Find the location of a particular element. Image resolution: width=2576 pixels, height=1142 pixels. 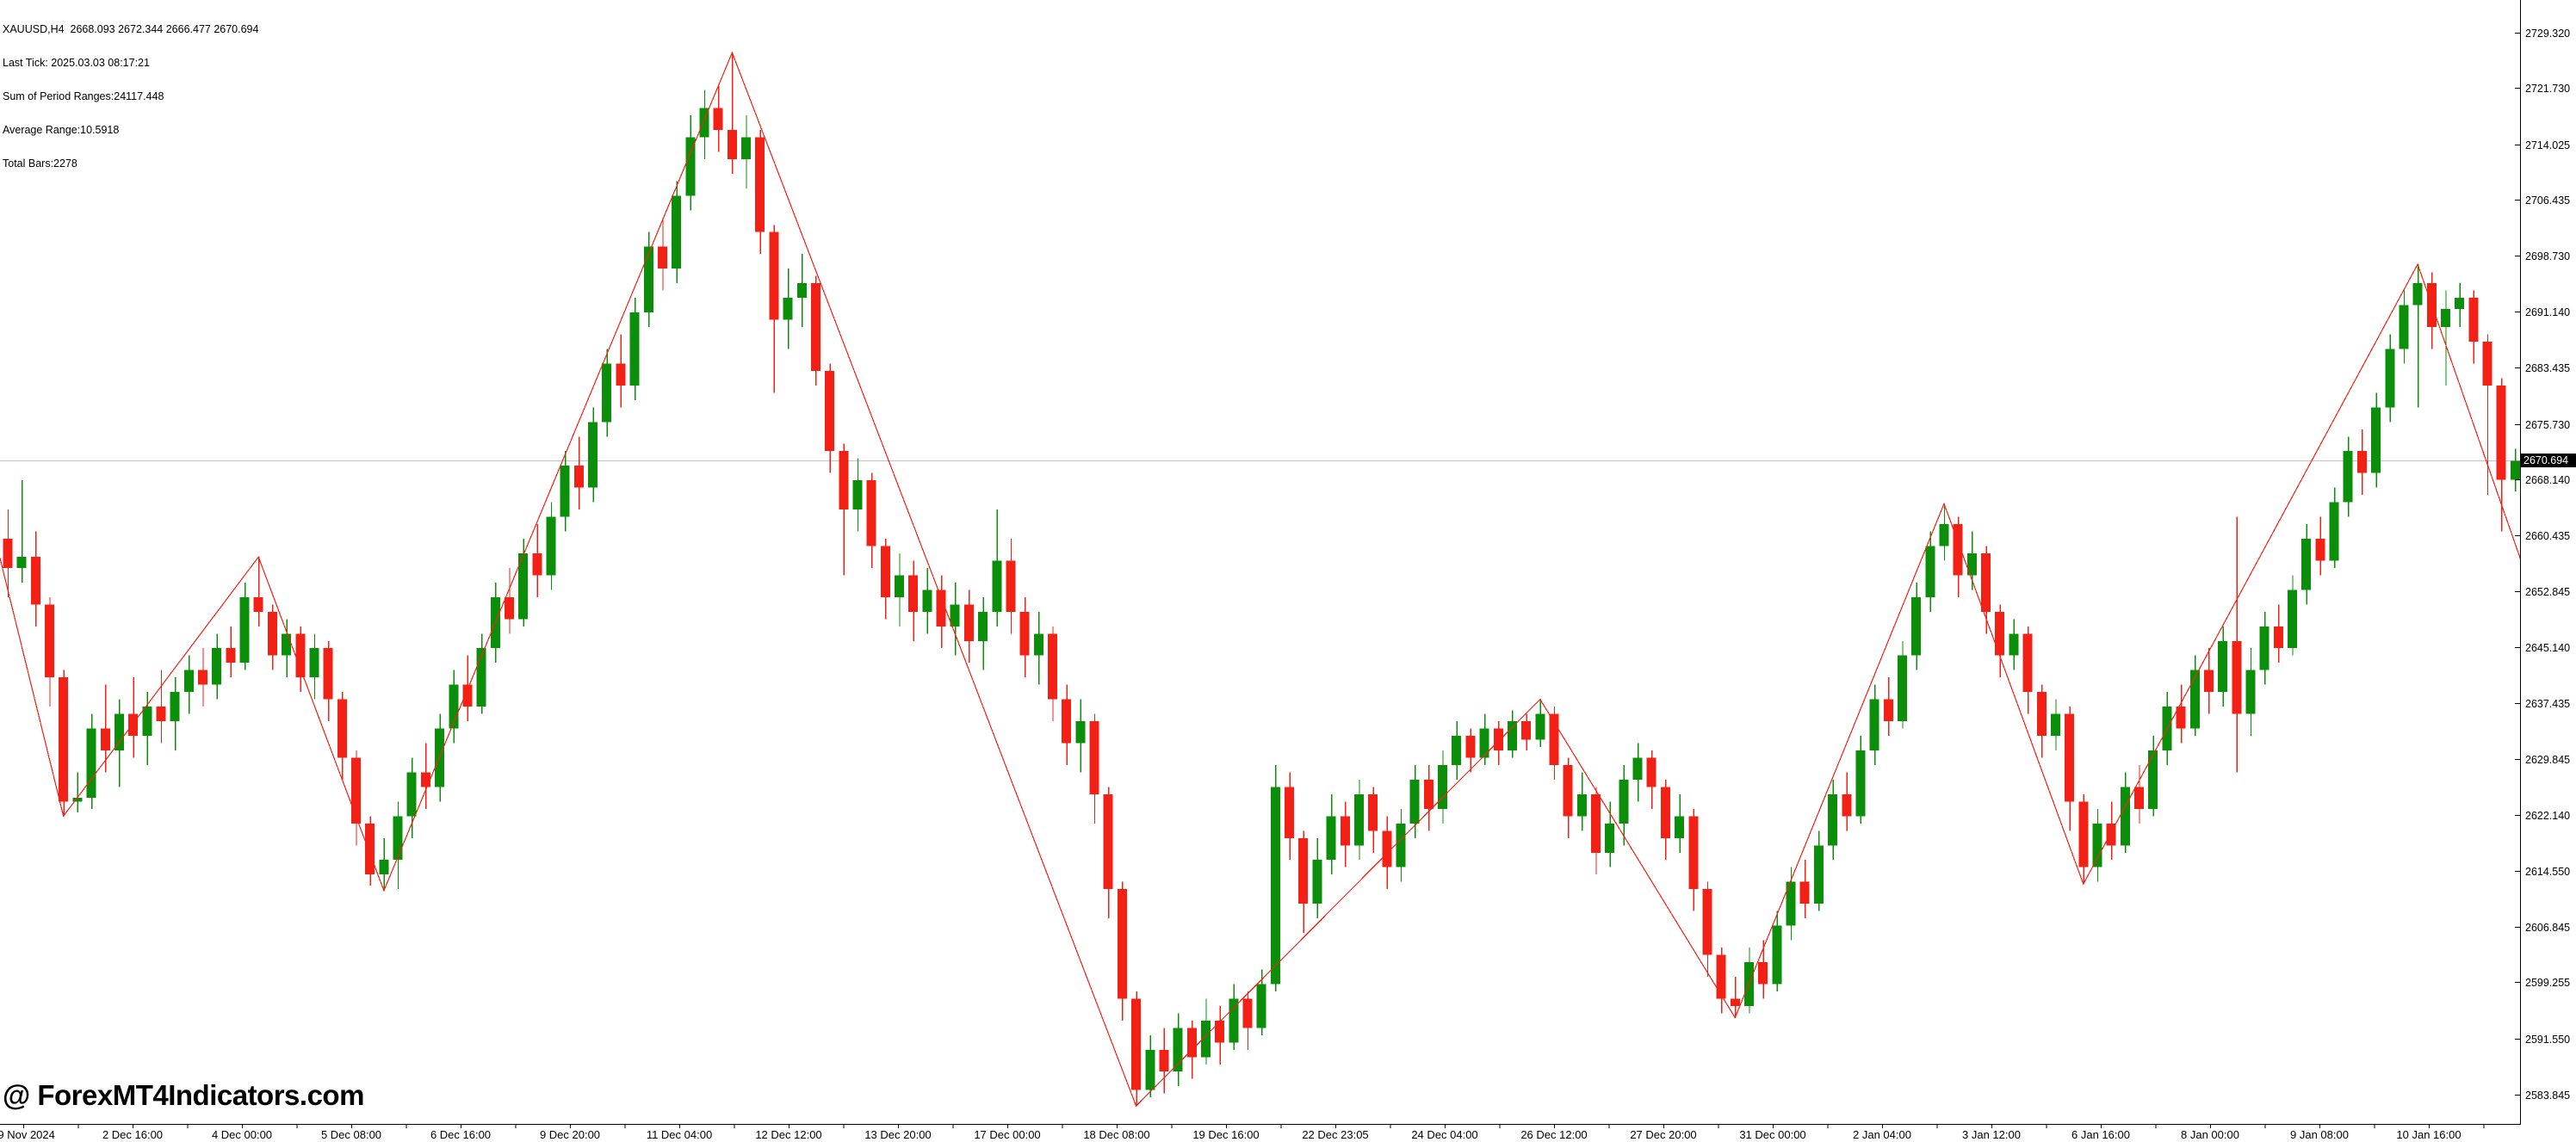

price-tick-label: 2614.550 is located at coordinates (2547, 872).